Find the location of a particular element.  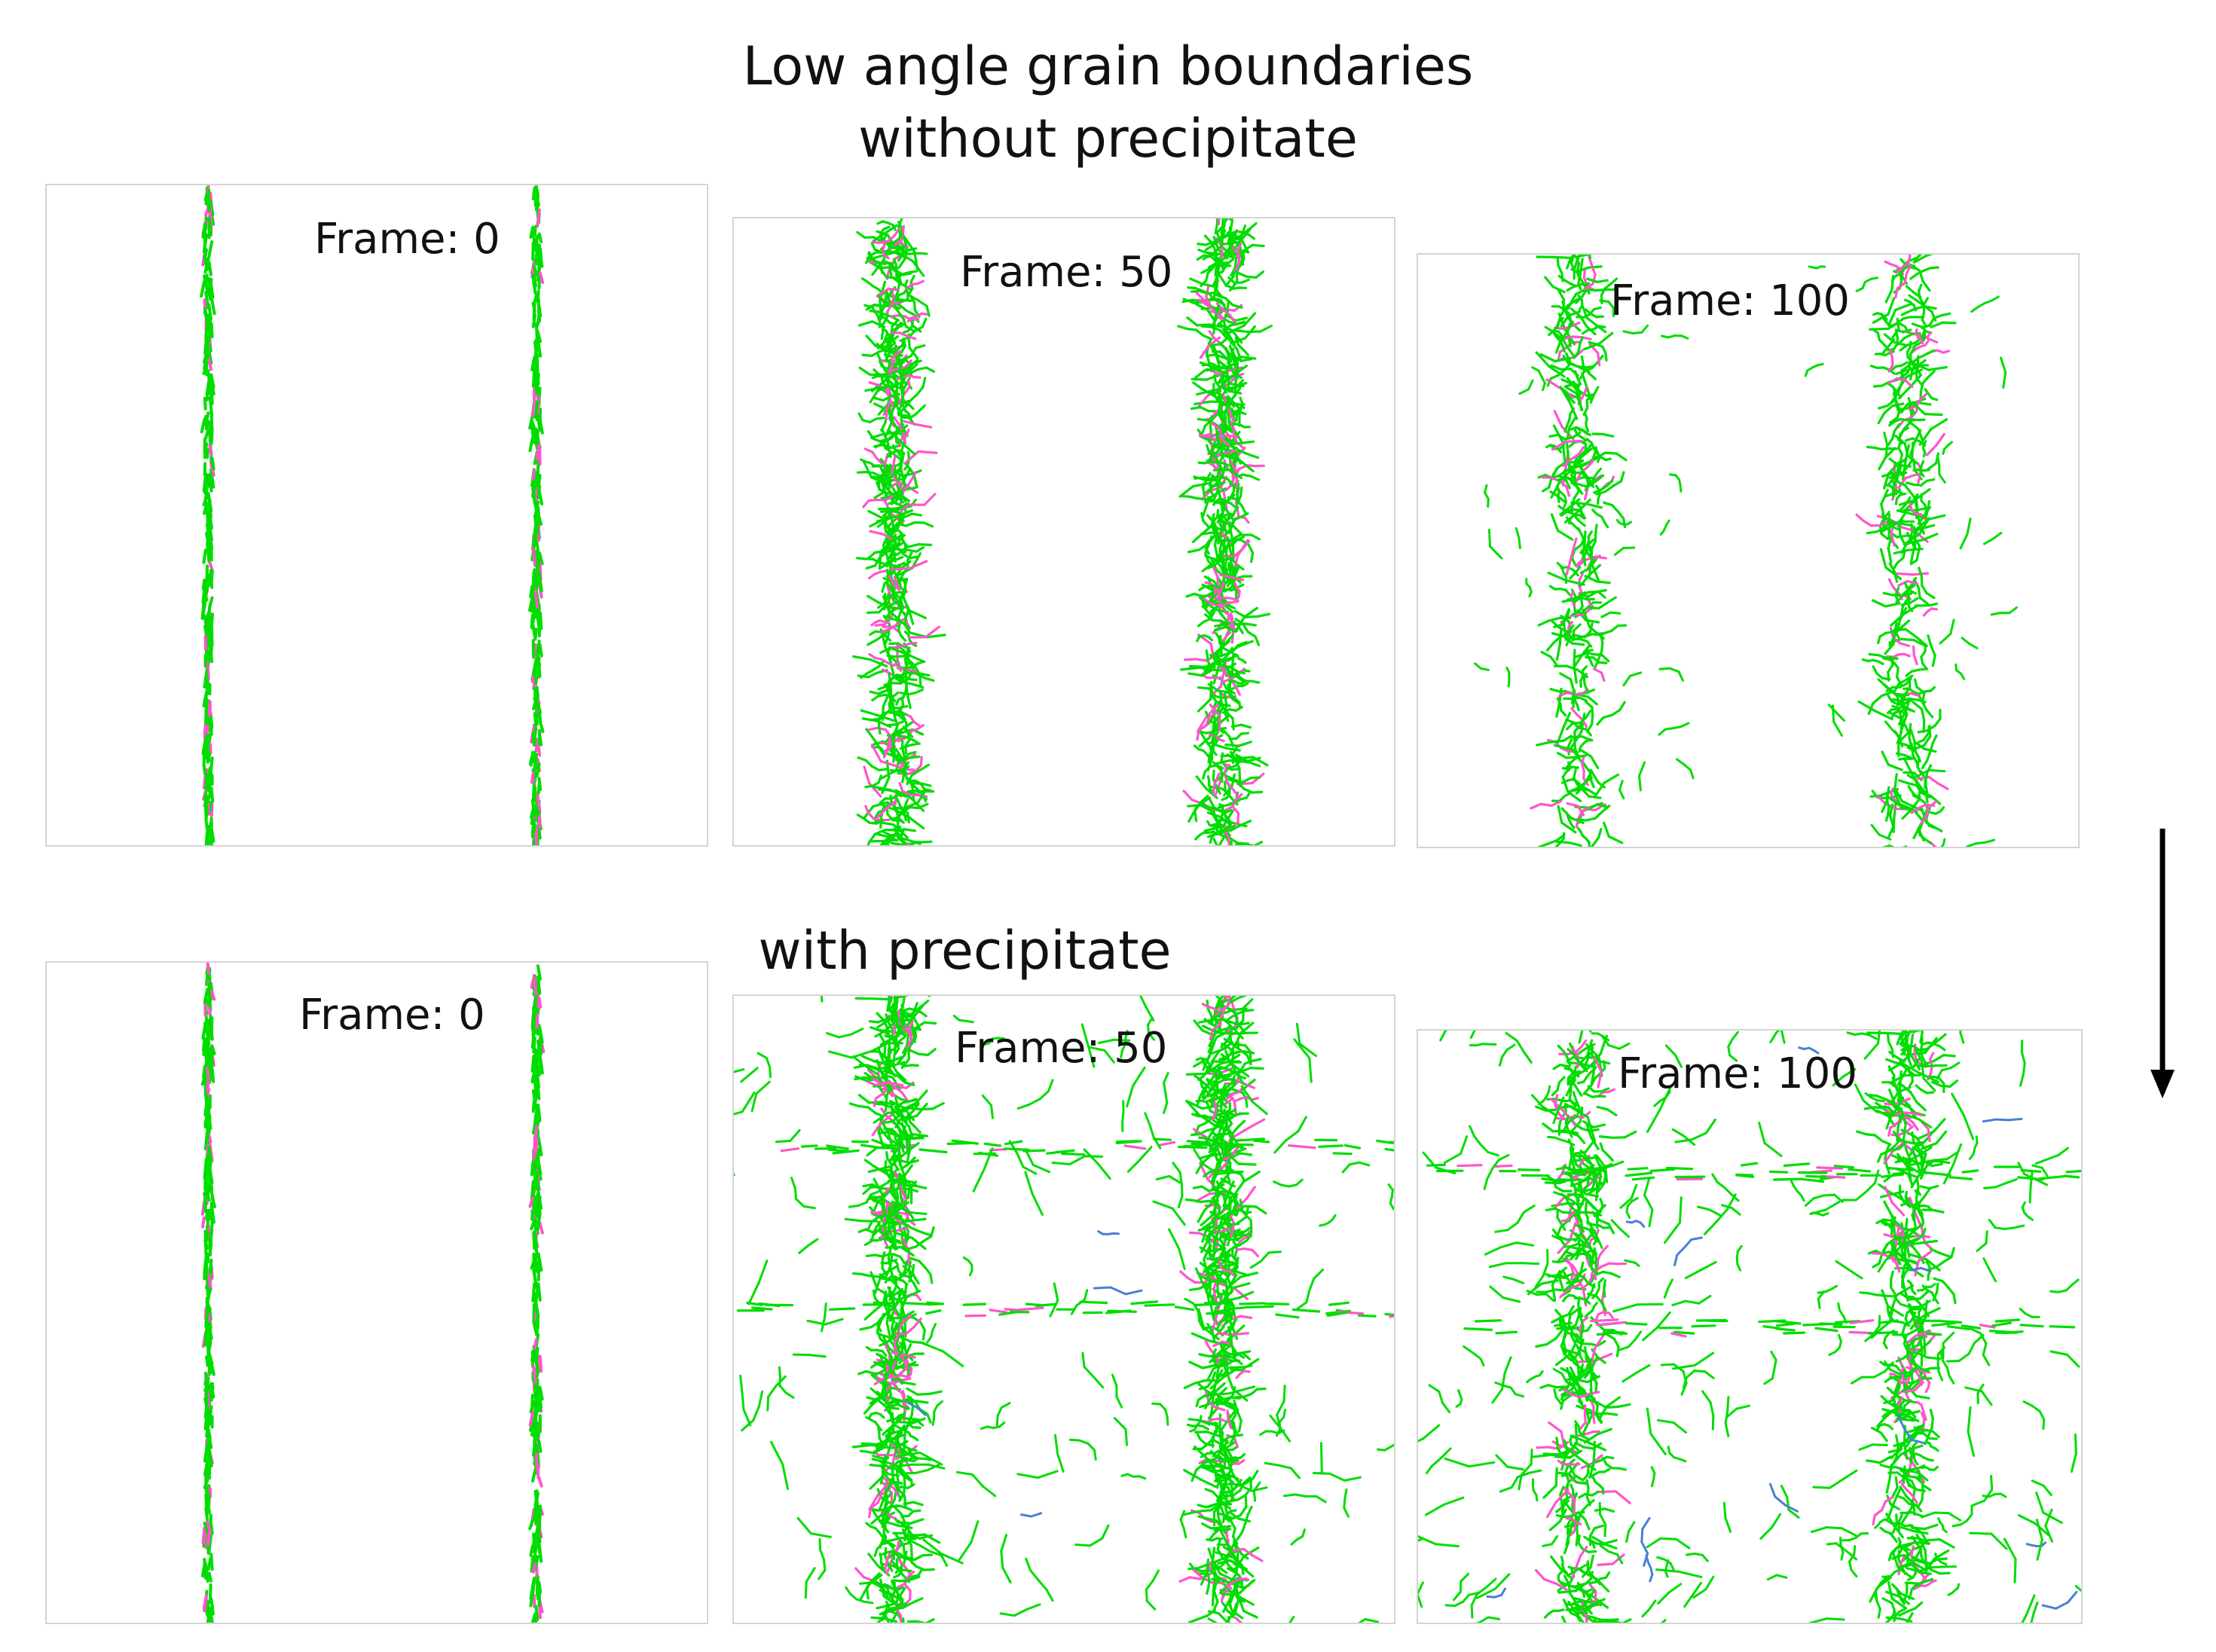

dislocation-network is located at coordinates (1746, 551).